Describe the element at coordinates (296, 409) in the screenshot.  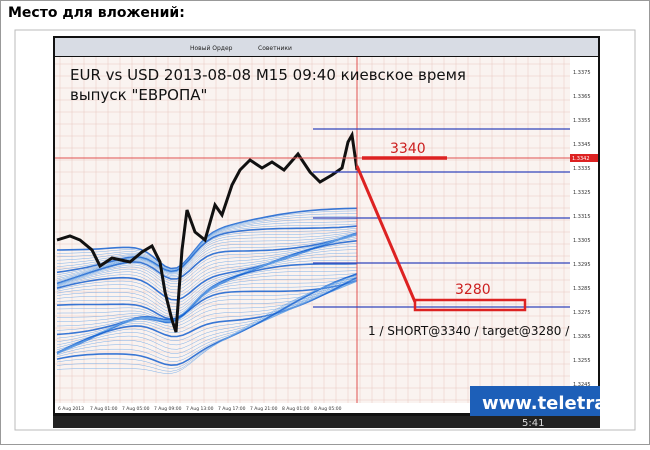
I see `time-label: 8 Aug 01:00` at that location.